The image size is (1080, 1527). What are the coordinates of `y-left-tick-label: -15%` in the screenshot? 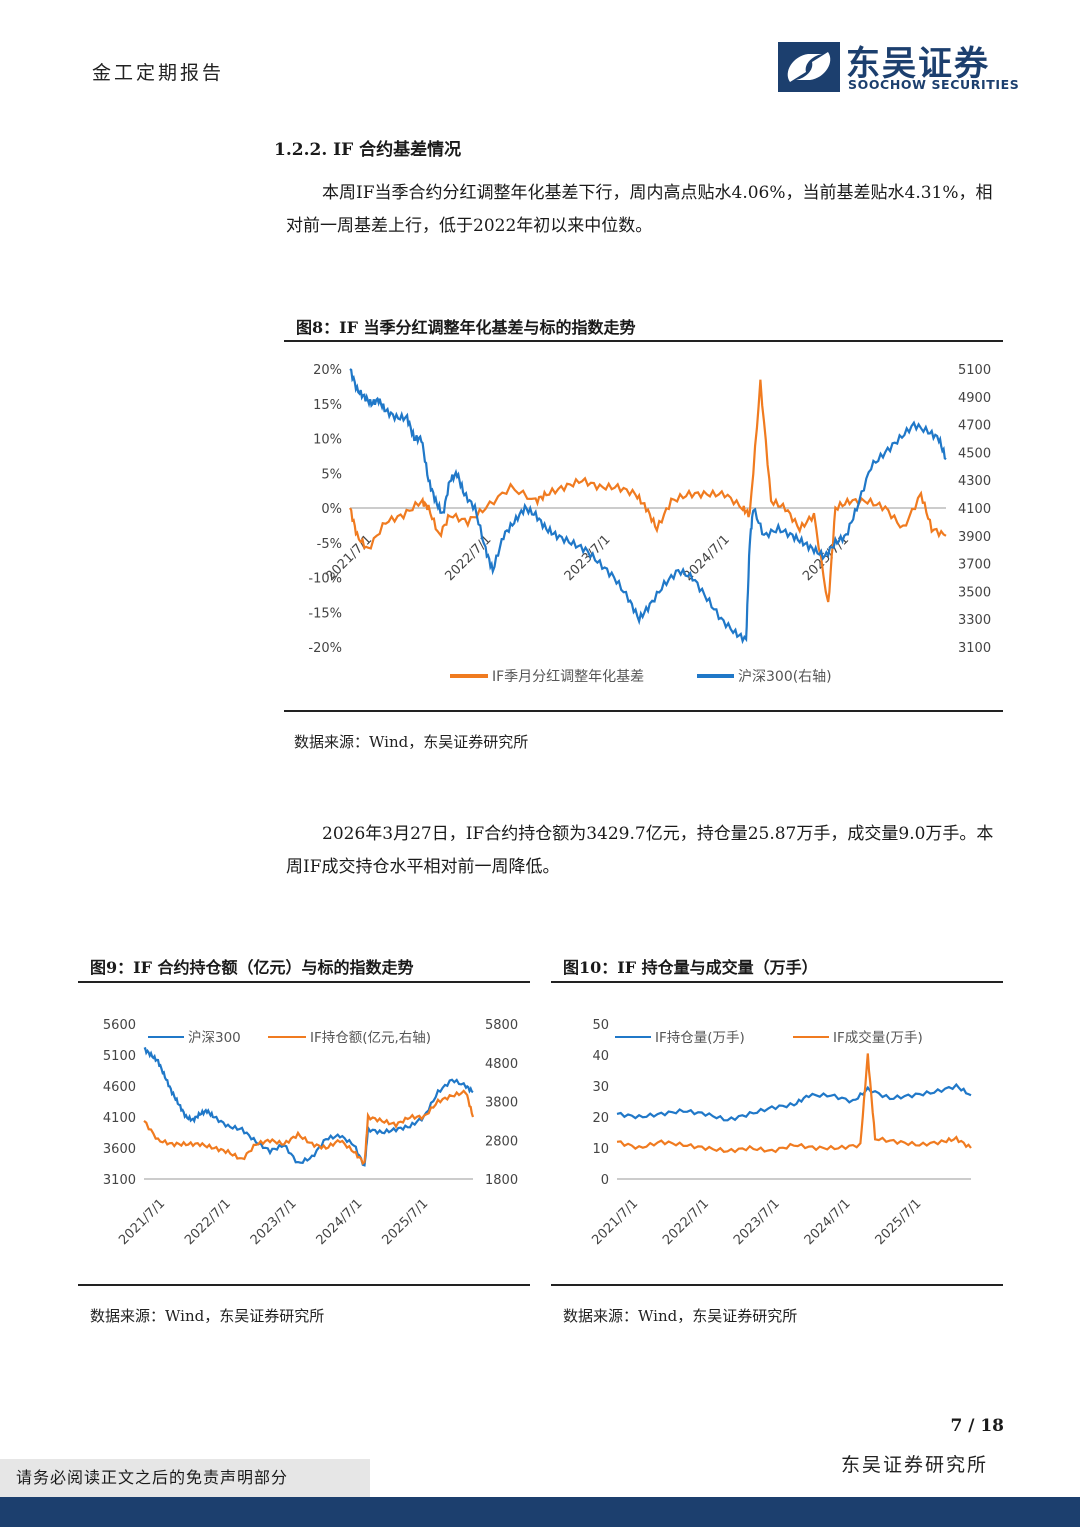 It's located at (325, 613).